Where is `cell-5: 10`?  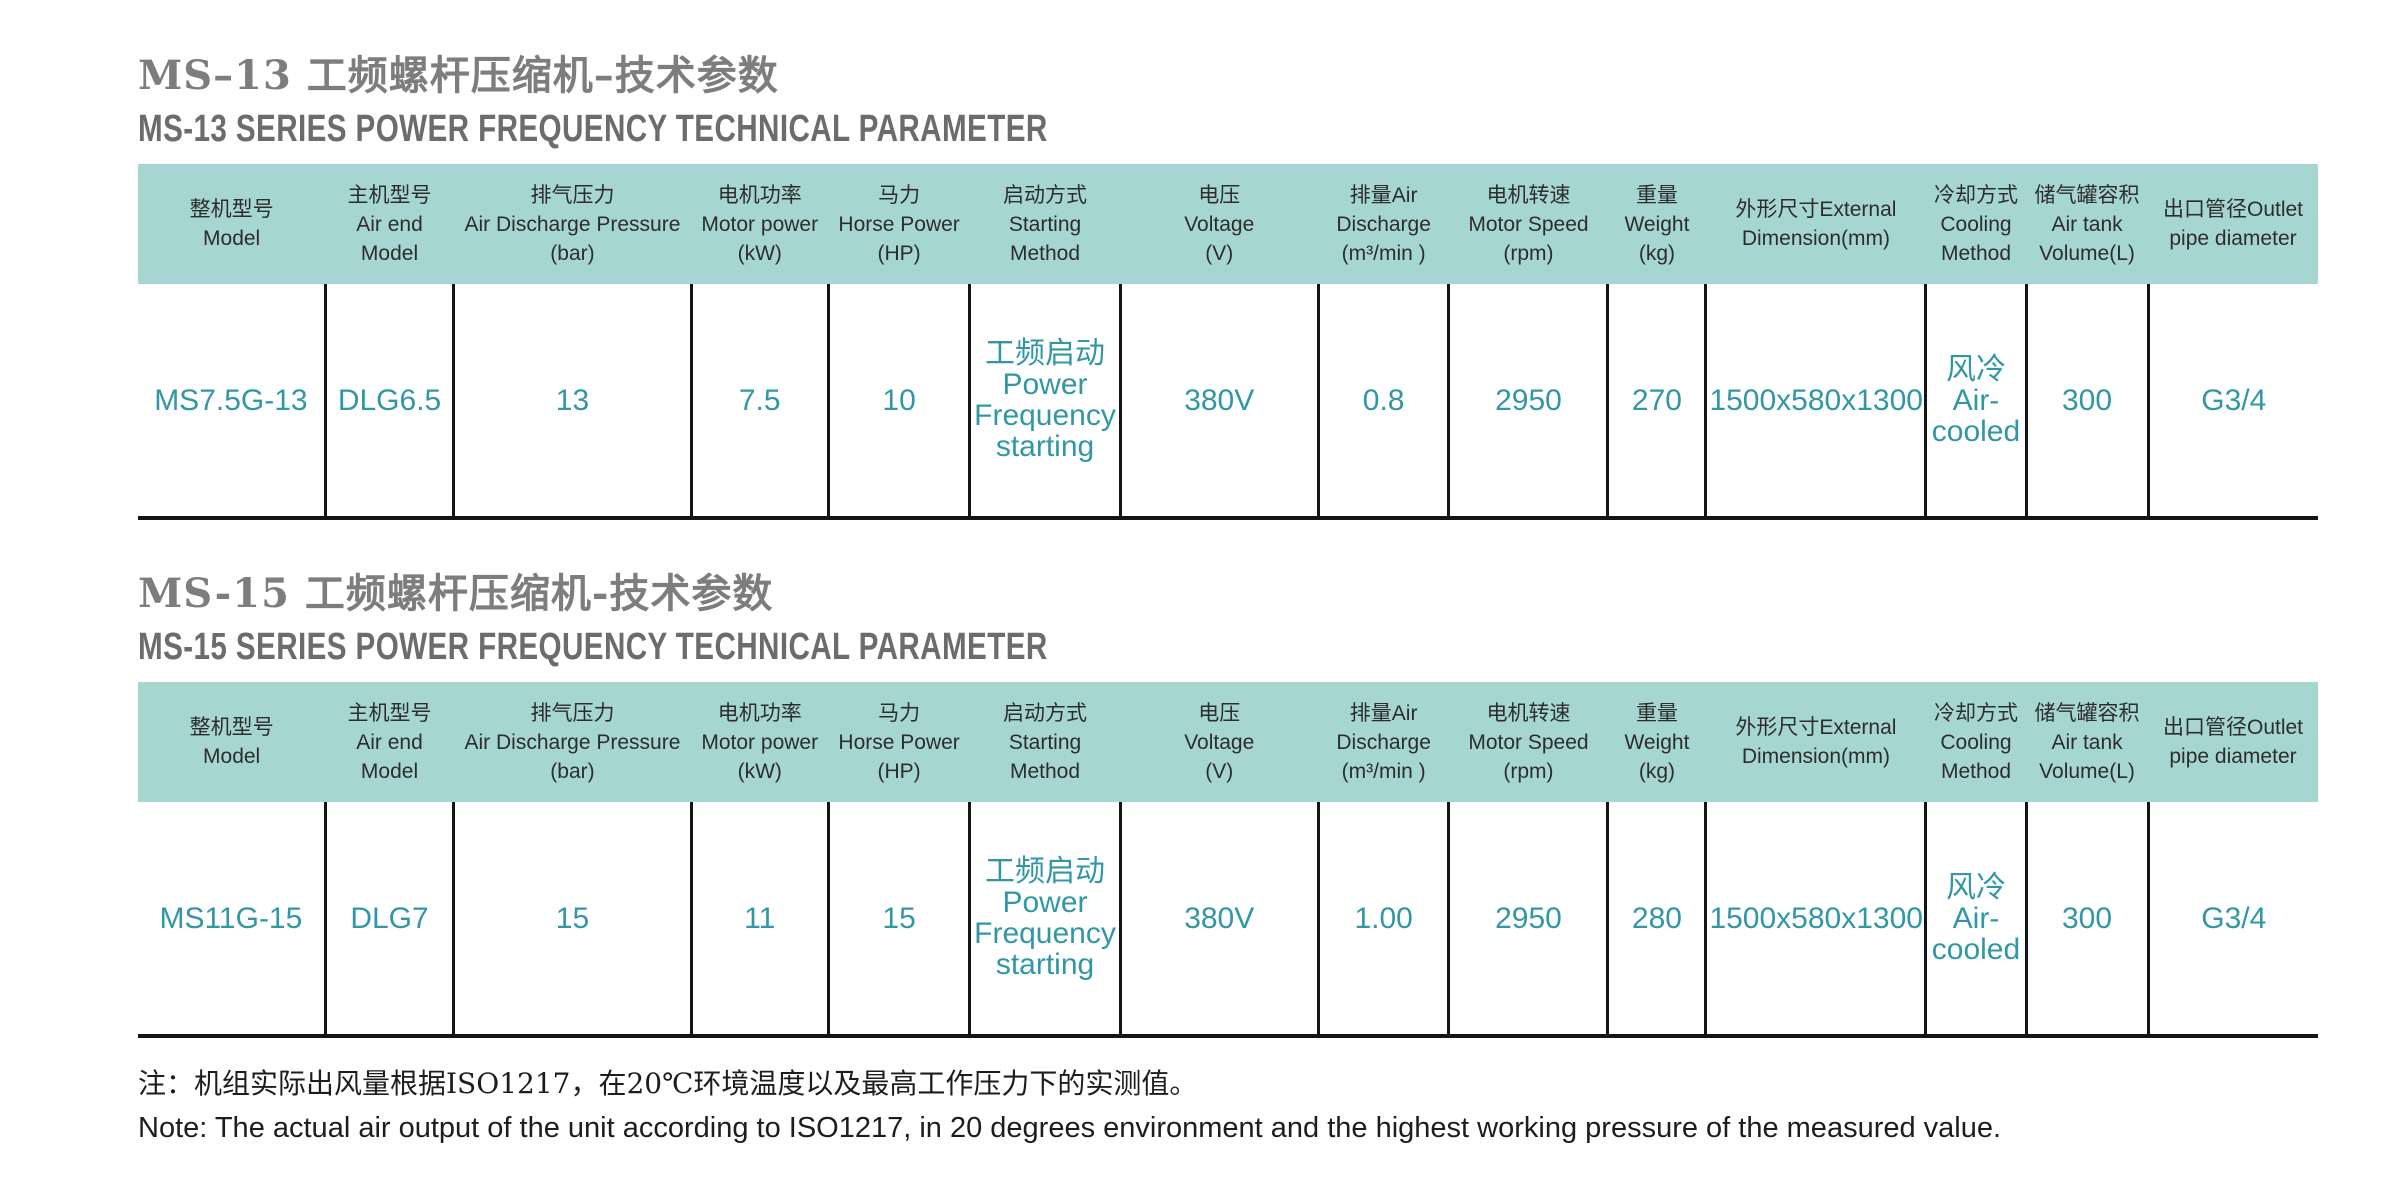 cell-5: 10 is located at coordinates (898, 401).